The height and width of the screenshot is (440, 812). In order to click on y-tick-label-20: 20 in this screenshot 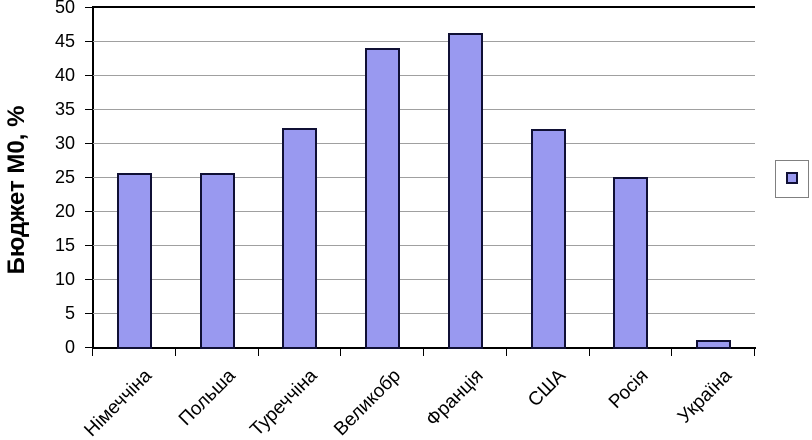, I will do `click(64, 211)`.